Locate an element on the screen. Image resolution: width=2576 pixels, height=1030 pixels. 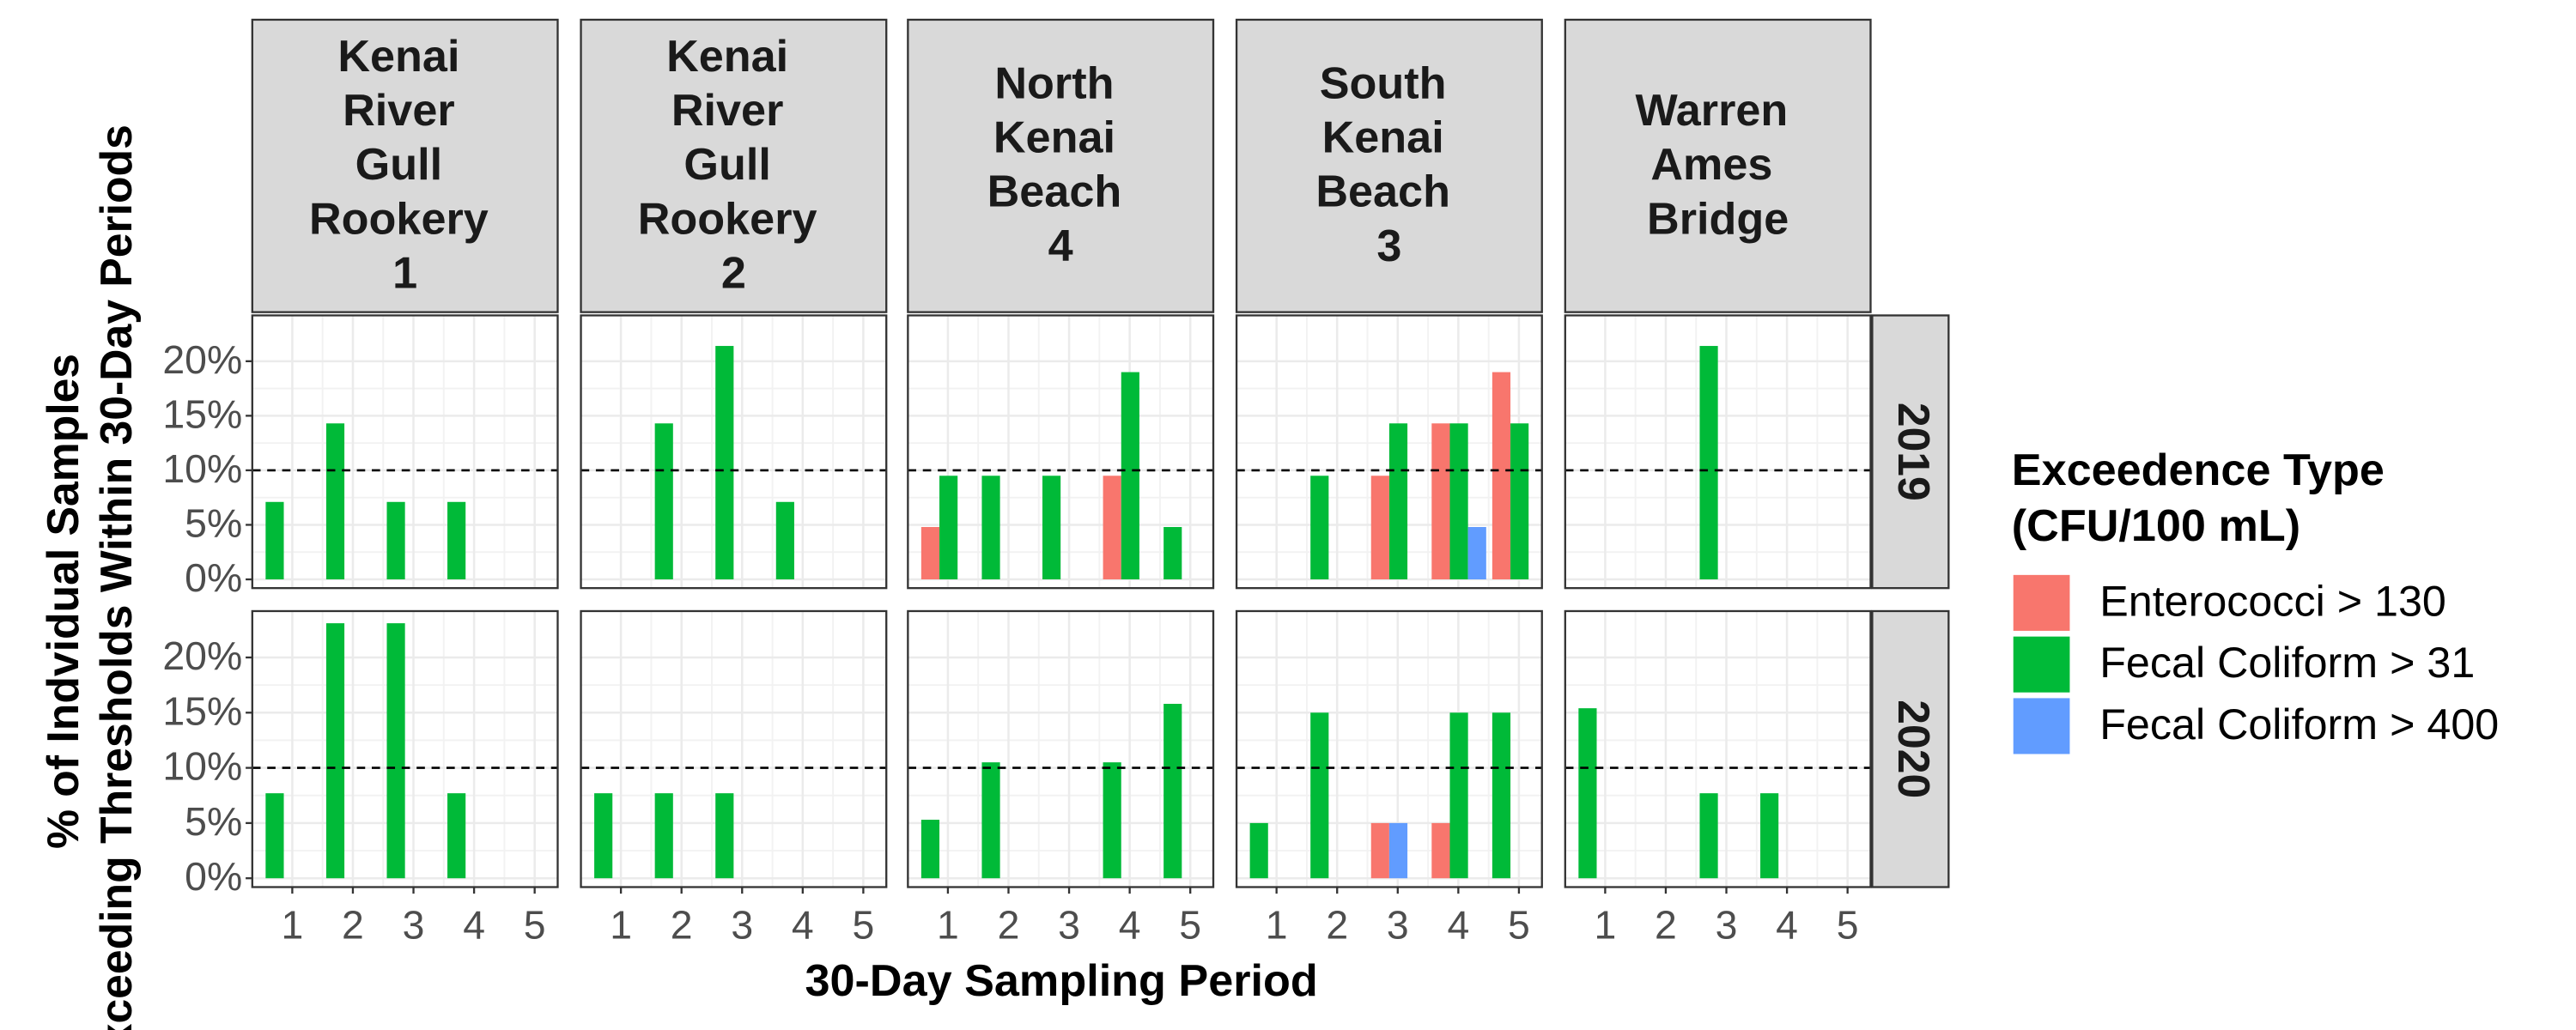
row-label: 2020 is located at coordinates (1913, 749).